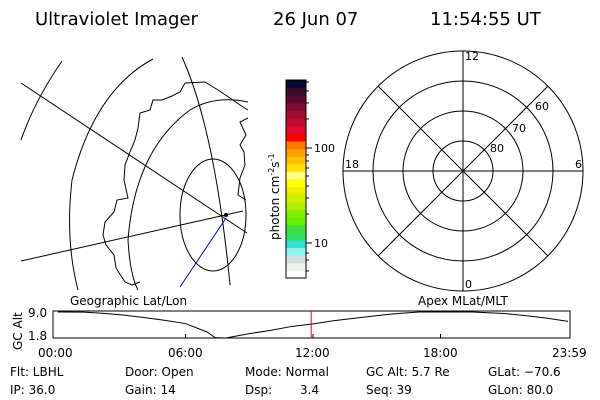 Image resolution: width=600 pixels, height=400 pixels. I want to click on colorbar-label-text: photon cm, so click(275, 208).